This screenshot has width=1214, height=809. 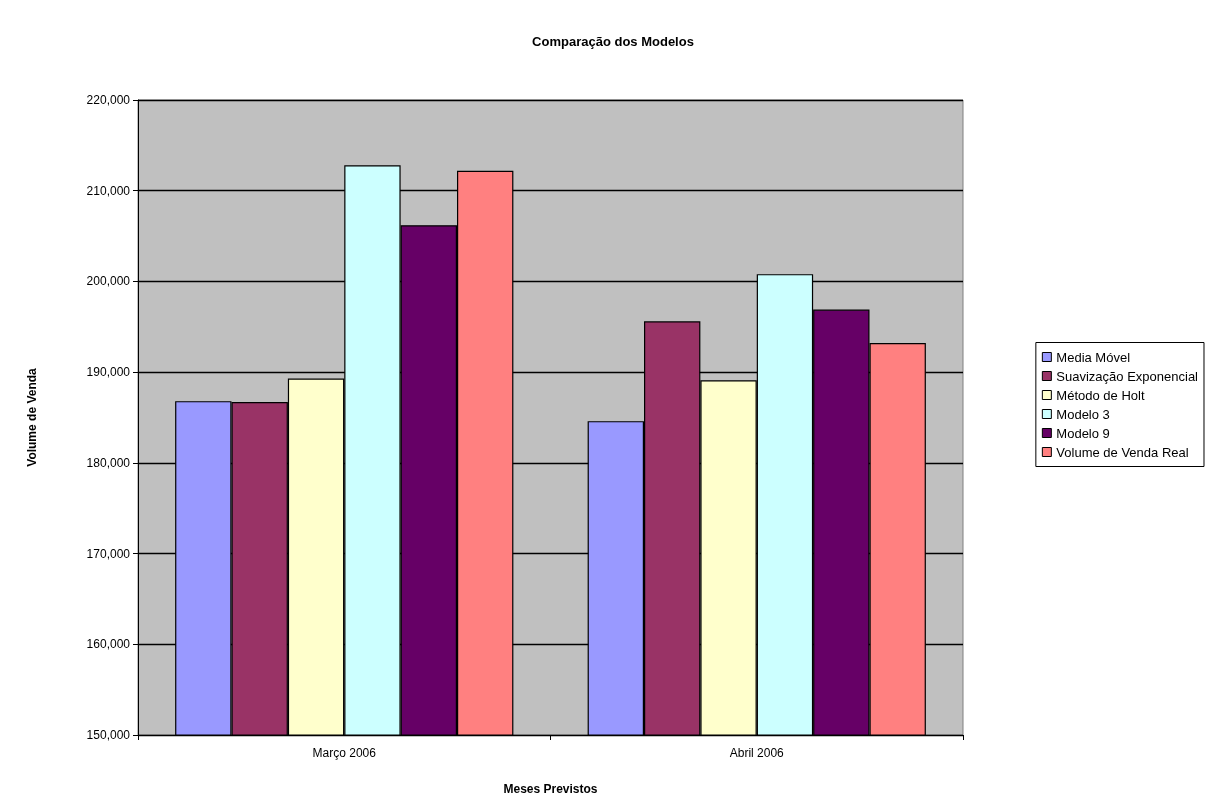 What do you see at coordinates (344, 753) in the screenshot?
I see `x-tick-label: Março 2006` at bounding box center [344, 753].